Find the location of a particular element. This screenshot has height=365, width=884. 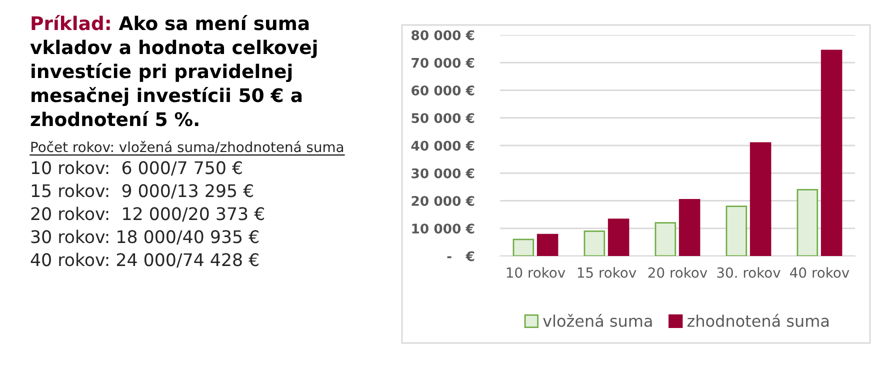

y-tick-label: 70 000 € is located at coordinates (443, 63).